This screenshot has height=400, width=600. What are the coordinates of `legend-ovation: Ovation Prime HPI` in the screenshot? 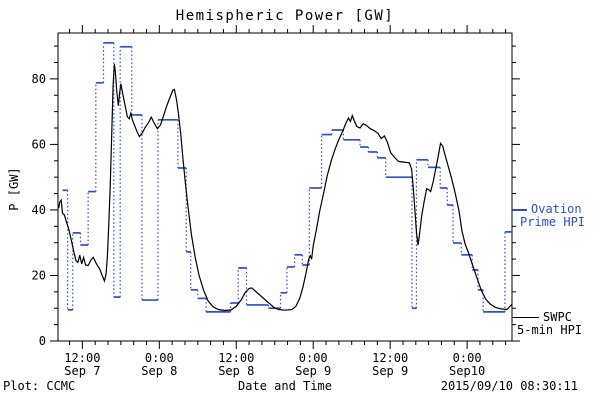 It's located at (549, 216).